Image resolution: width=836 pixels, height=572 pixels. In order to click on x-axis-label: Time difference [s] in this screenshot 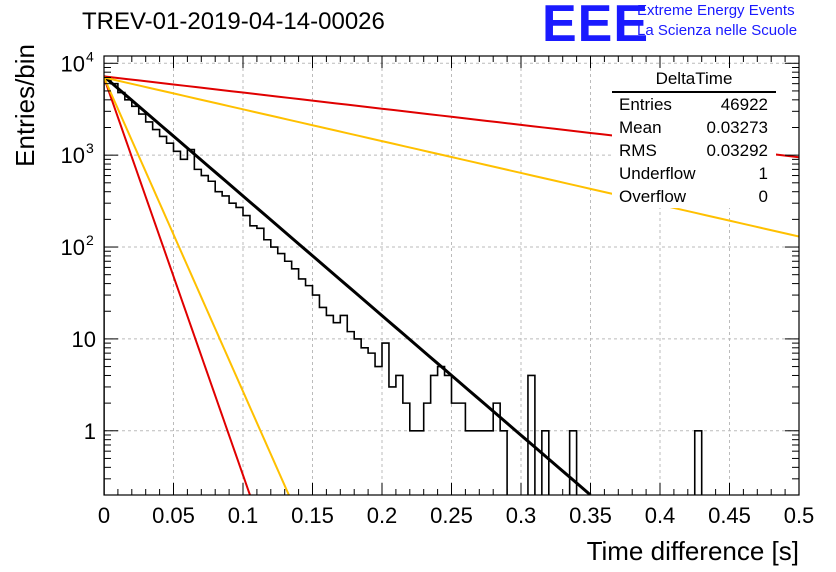, I will do `click(693, 551)`.